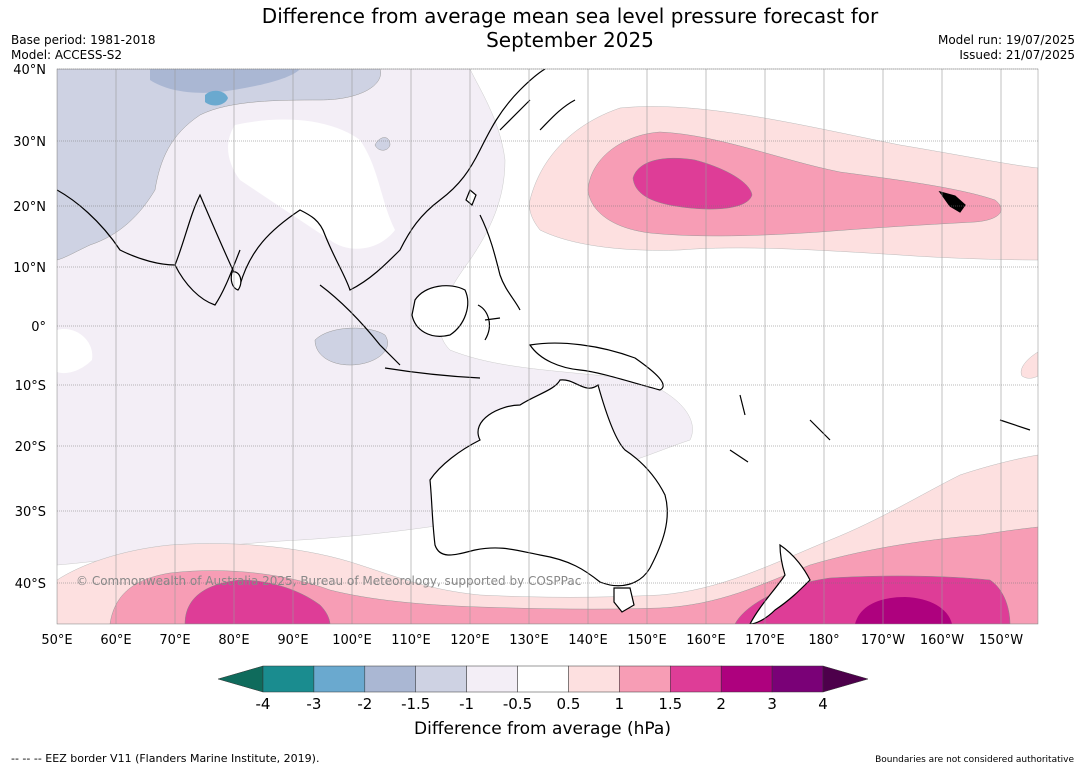 The height and width of the screenshot is (770, 1085). Describe the element at coordinates (845, 679) in the screenshot. I see `colorbar-over-arrow` at that location.